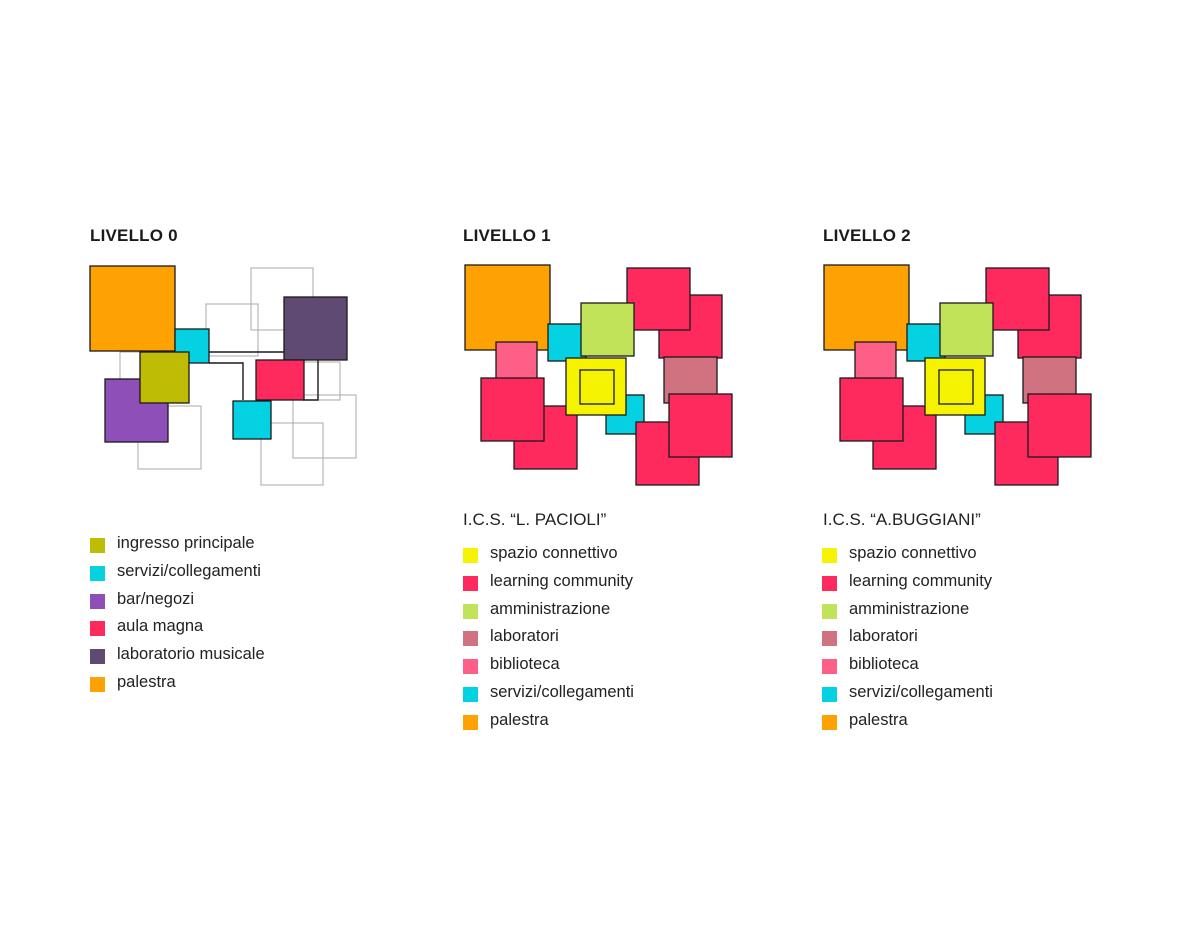 Image resolution: width=1181 pixels, height=942 pixels. Describe the element at coordinates (134, 235) in the screenshot. I see `panel-title-livello-0: LIVELLO 0` at that location.